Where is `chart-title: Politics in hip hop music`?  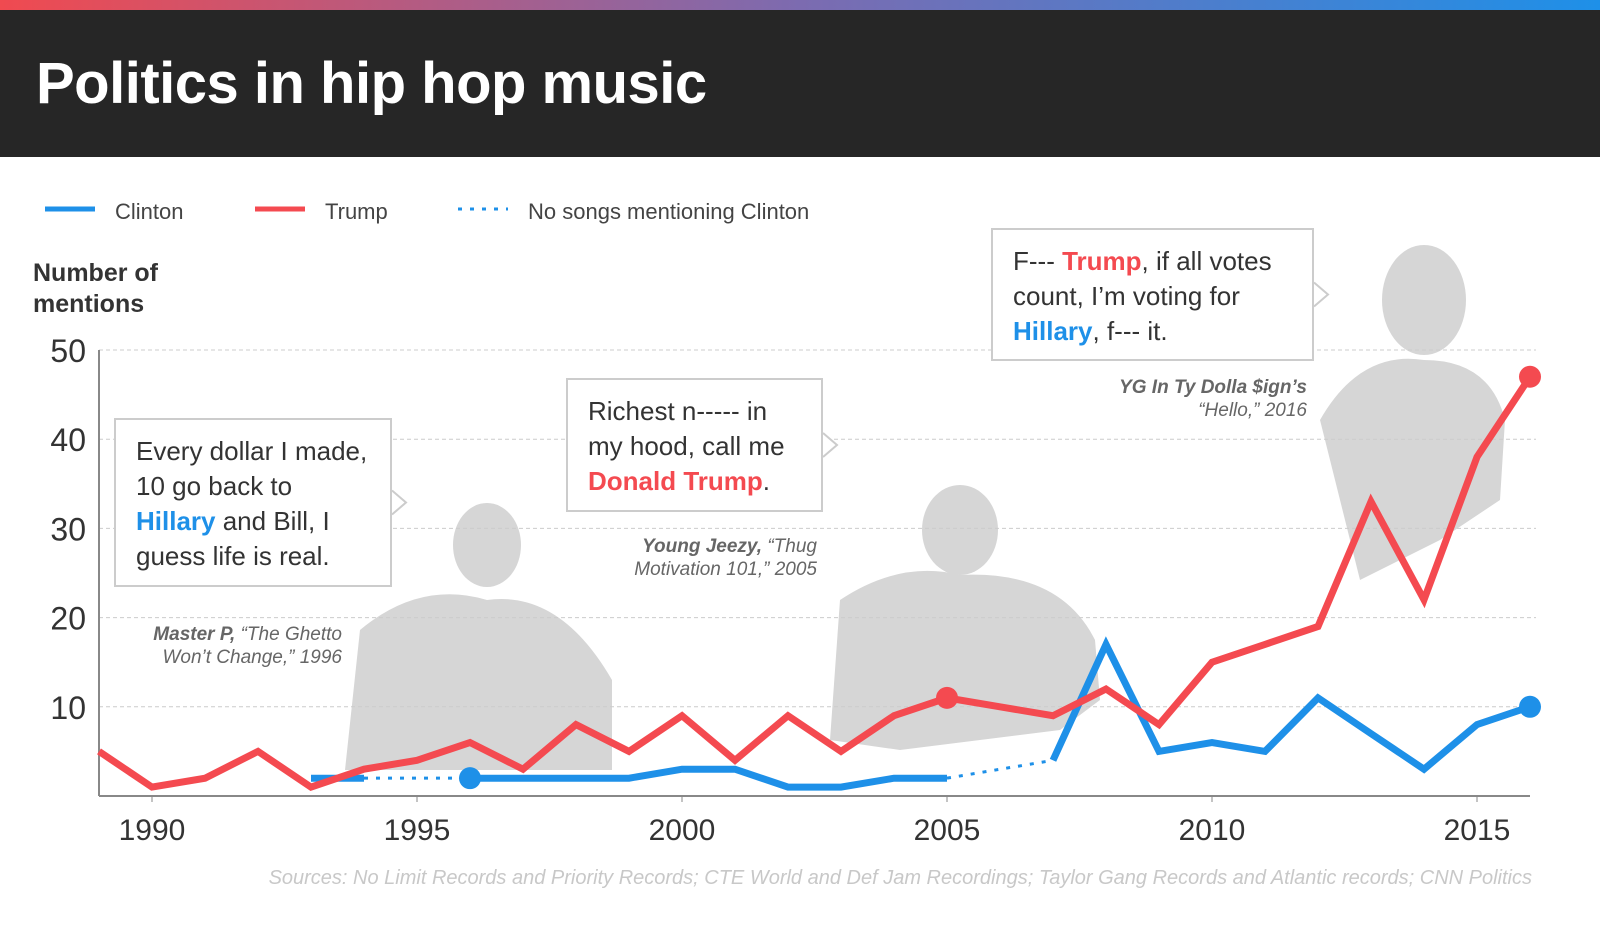
chart-title: Politics in hip hop music is located at coordinates (371, 83).